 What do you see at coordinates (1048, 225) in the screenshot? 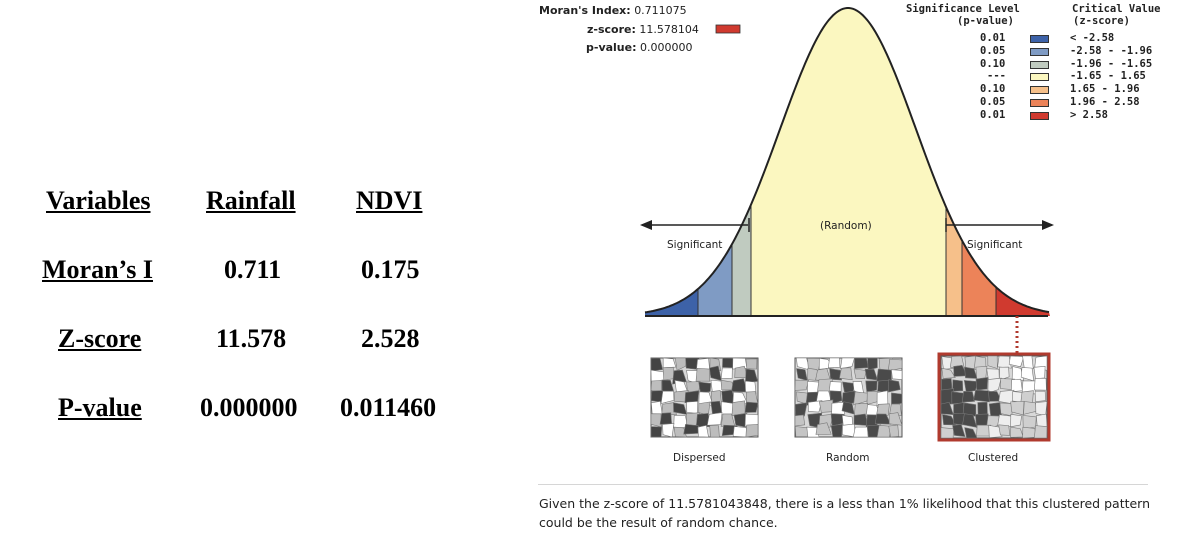
I see `arrow-right-icon` at bounding box center [1048, 225].